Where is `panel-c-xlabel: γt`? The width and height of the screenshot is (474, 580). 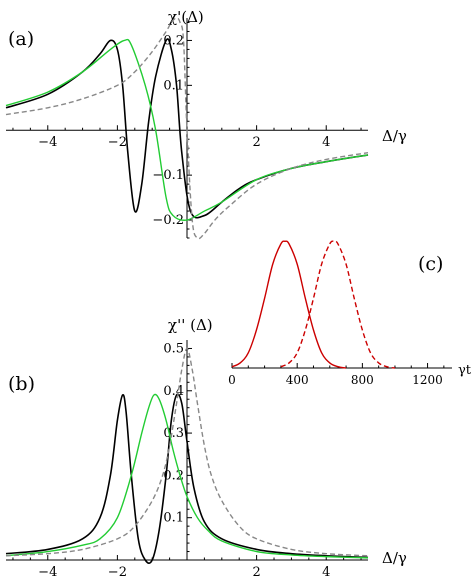 panel-c-xlabel: γt is located at coordinates (465, 370).